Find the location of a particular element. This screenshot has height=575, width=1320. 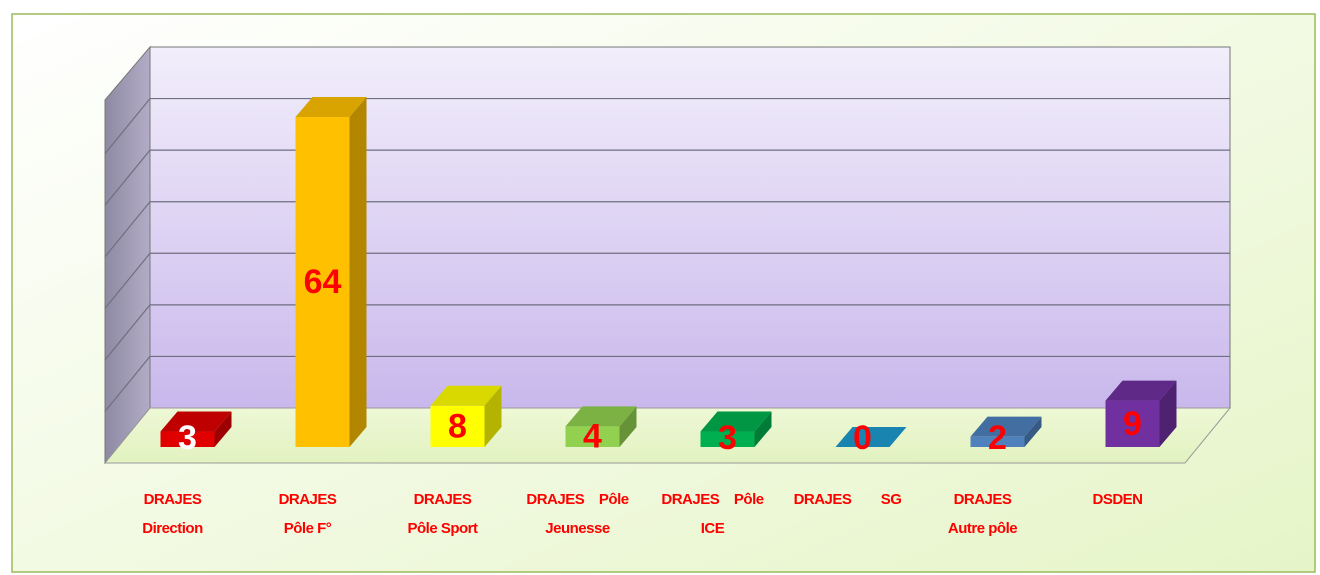

value-label: 4 is located at coordinates (592, 437).